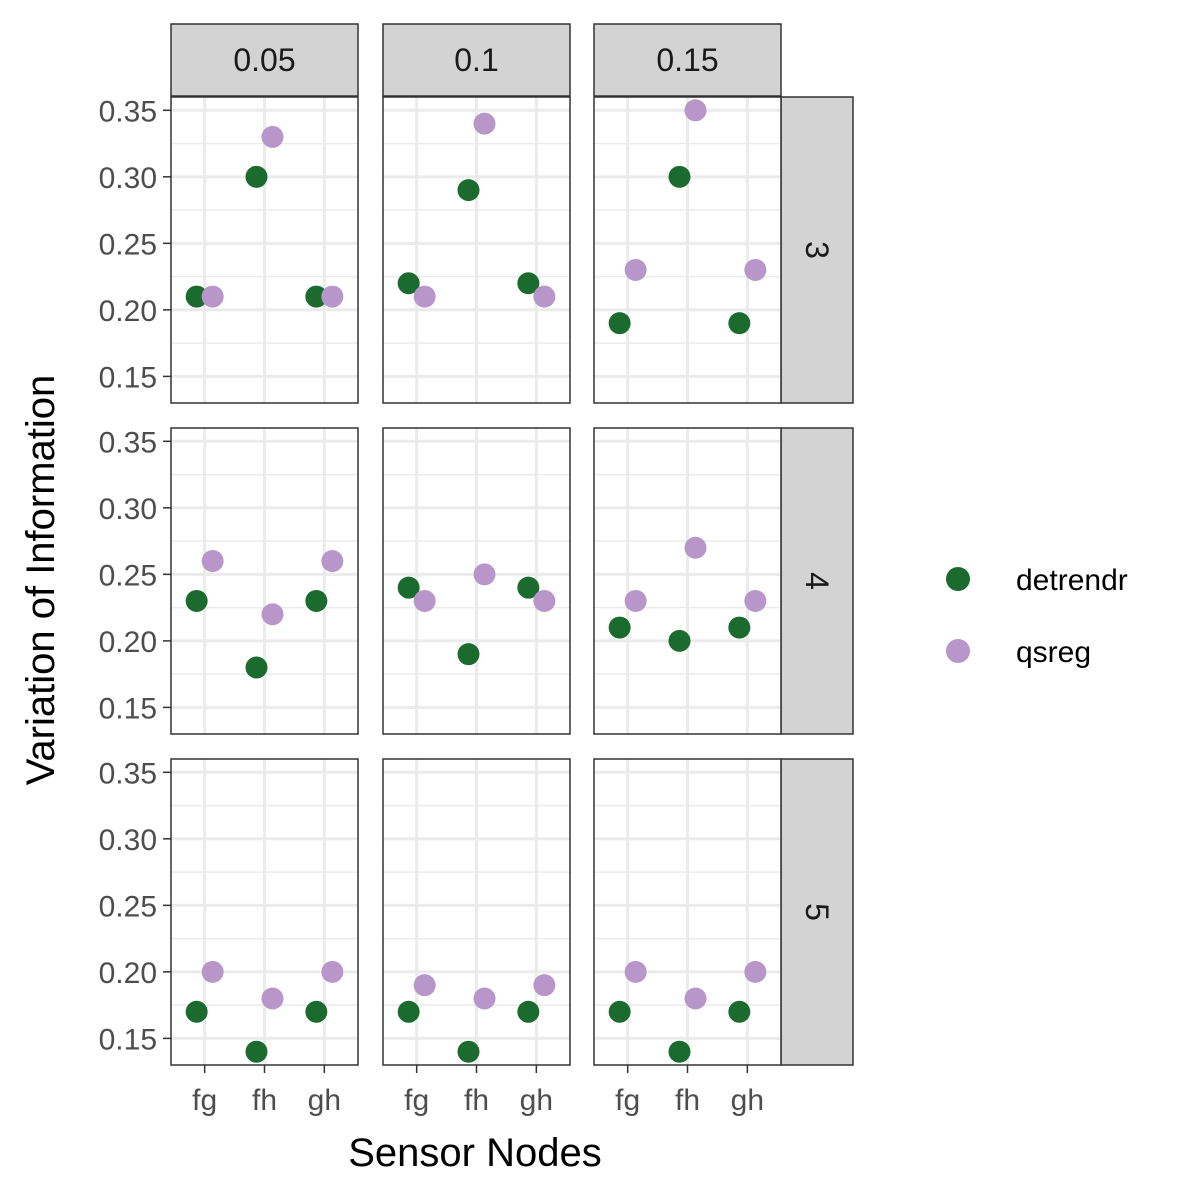 This screenshot has width=1200, height=1200. I want to click on legend-label: qsreg, so click(1053, 652).